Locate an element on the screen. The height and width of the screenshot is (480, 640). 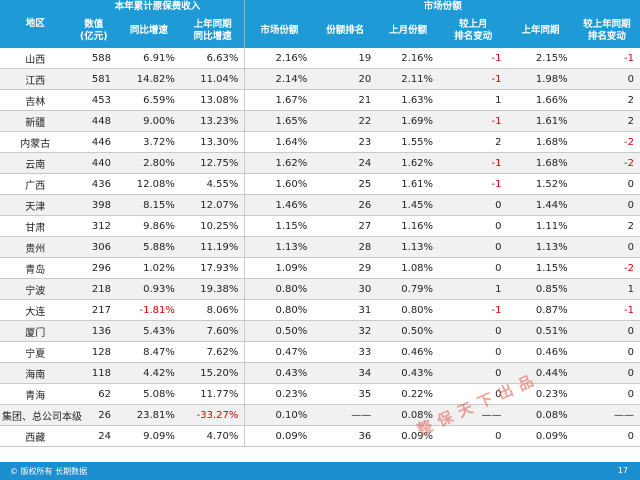
table-row: 山西 588 6.91% 6.63% 2.16% 19 2.16% -1 2.15% -1 is located at coordinates (320, 58).